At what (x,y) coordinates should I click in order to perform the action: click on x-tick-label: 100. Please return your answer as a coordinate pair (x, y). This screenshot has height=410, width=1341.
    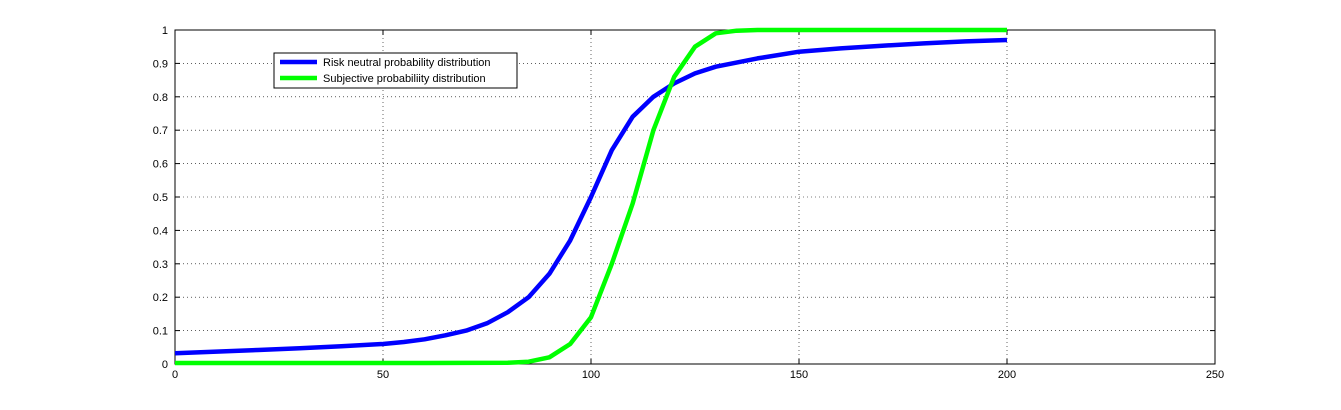
    Looking at the image, I should click on (591, 375).